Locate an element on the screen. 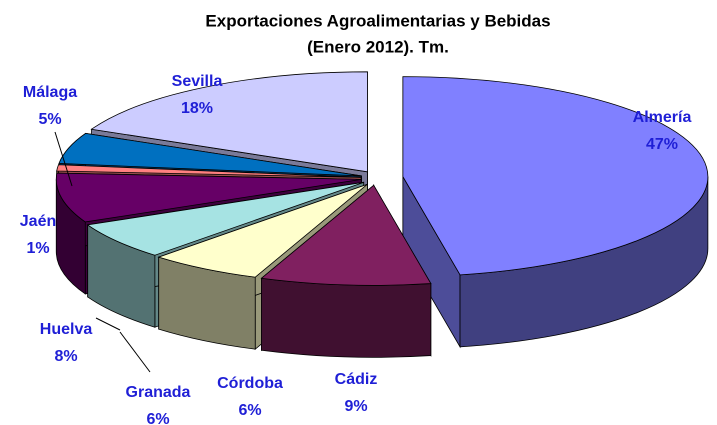  category-label: Málaga is located at coordinates (50, 92).